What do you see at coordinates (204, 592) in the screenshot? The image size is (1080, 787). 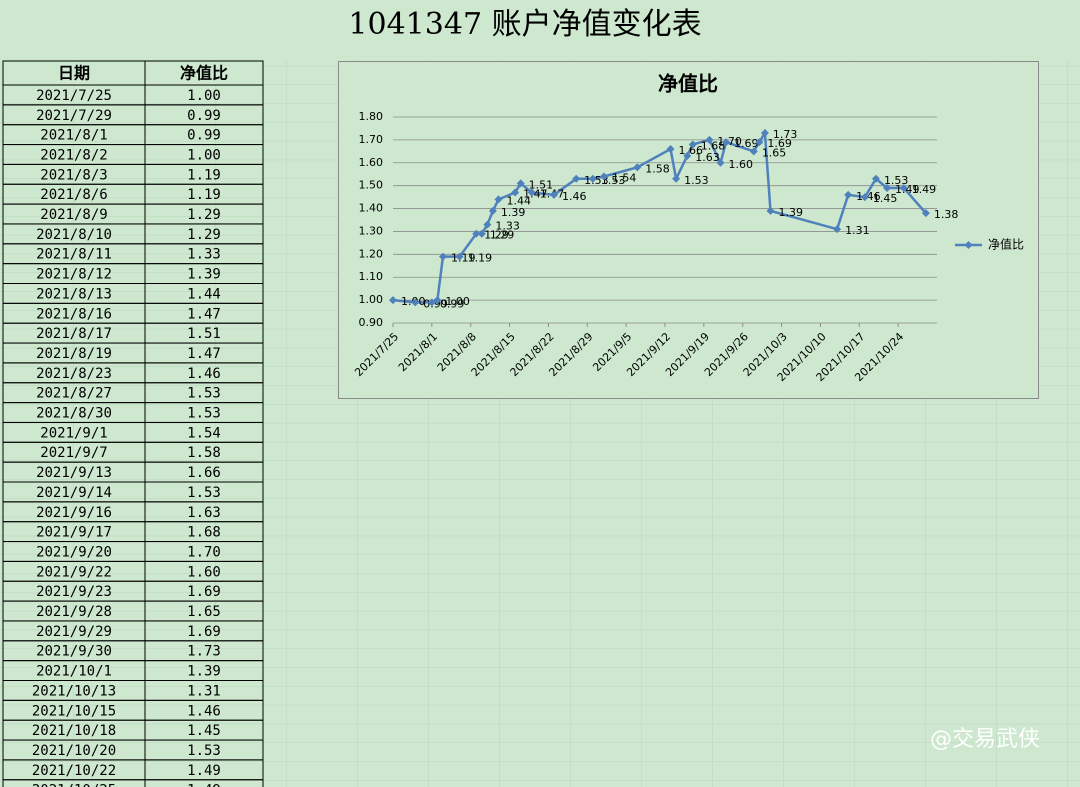 I see `value-cell: 1.69` at bounding box center [204, 592].